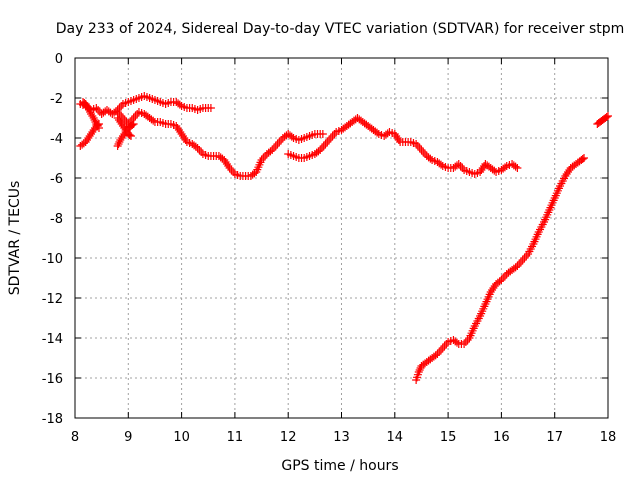 This screenshot has height=480, width=640. What do you see at coordinates (52, 259) in the screenshot?
I see `y-tick-label: -10` at bounding box center [52, 259].